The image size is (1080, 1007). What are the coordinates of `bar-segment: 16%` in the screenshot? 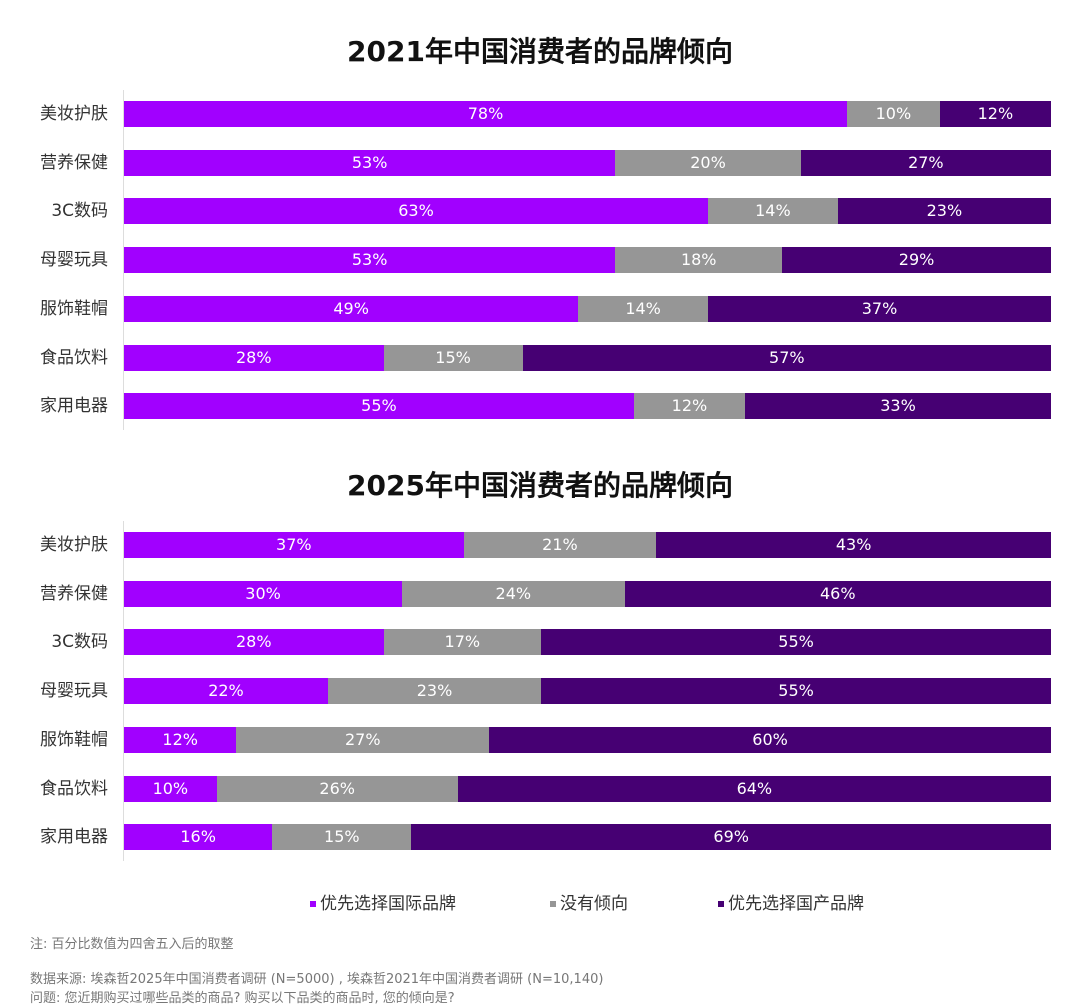 It's located at (198, 837).